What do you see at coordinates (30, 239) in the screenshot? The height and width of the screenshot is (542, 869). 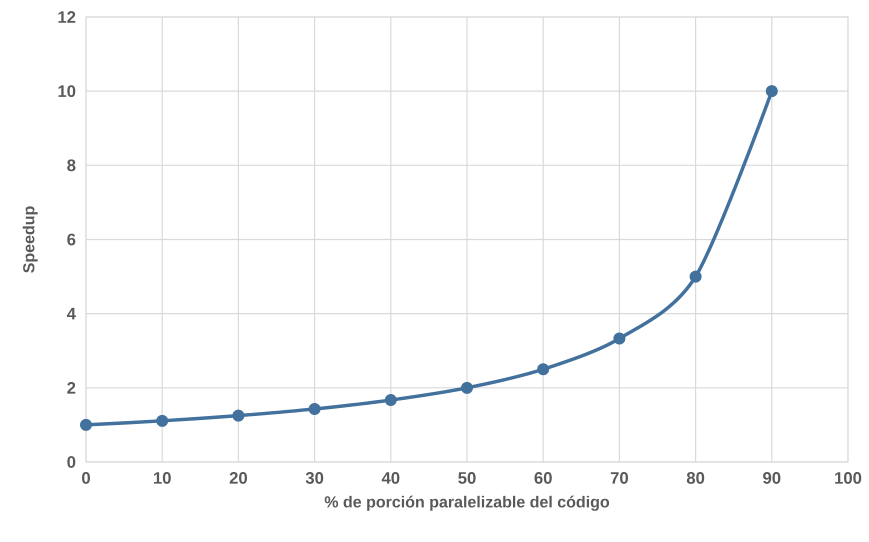 I see `y-axis-title: Speedup` at bounding box center [30, 239].